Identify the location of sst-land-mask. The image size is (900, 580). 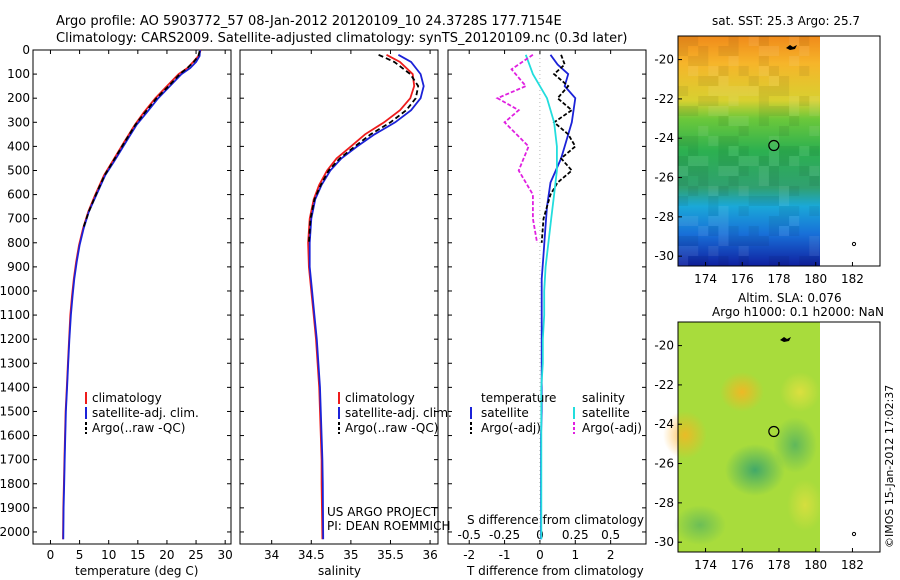
(850, 151).